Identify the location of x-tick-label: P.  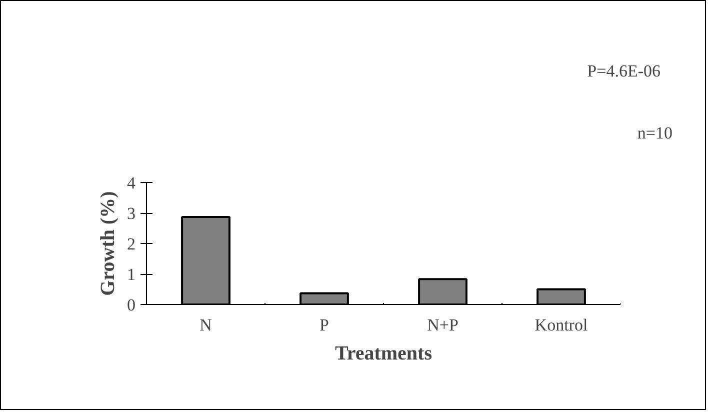
(324, 325).